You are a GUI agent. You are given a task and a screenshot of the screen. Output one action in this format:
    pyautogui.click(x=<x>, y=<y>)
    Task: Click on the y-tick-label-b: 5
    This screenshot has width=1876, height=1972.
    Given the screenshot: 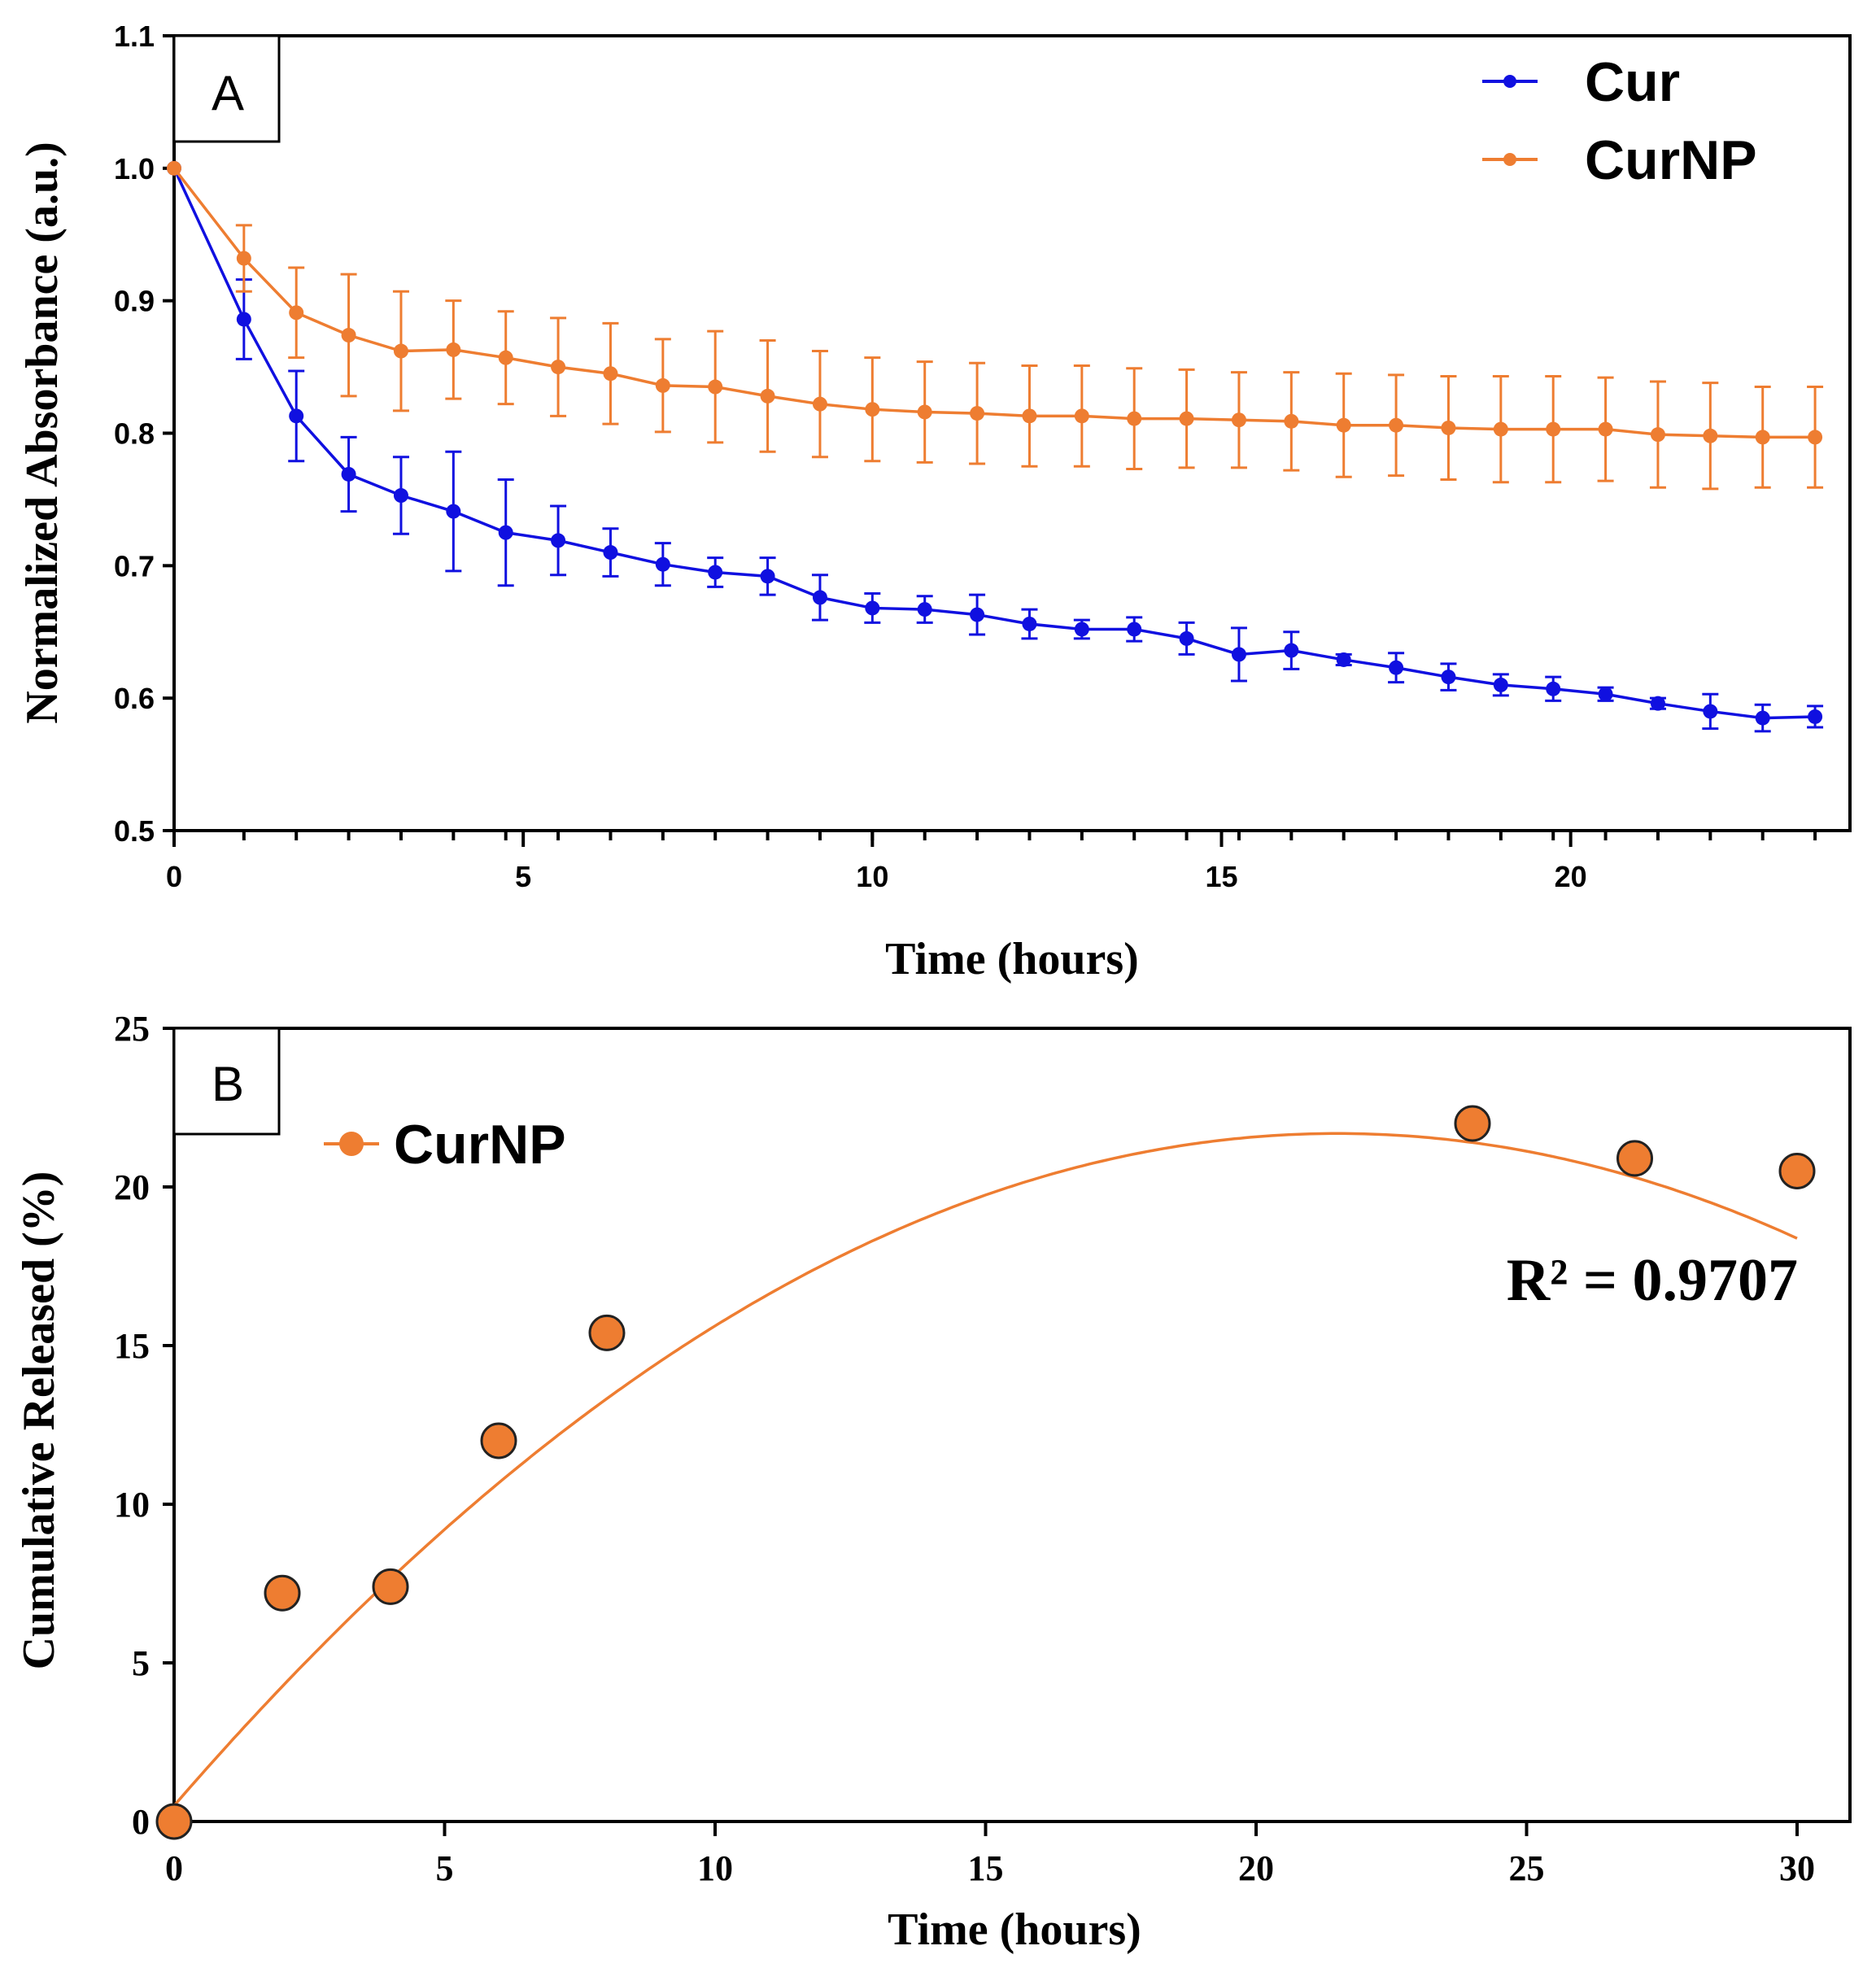 What is the action you would take?
    pyautogui.click(x=141, y=1663)
    